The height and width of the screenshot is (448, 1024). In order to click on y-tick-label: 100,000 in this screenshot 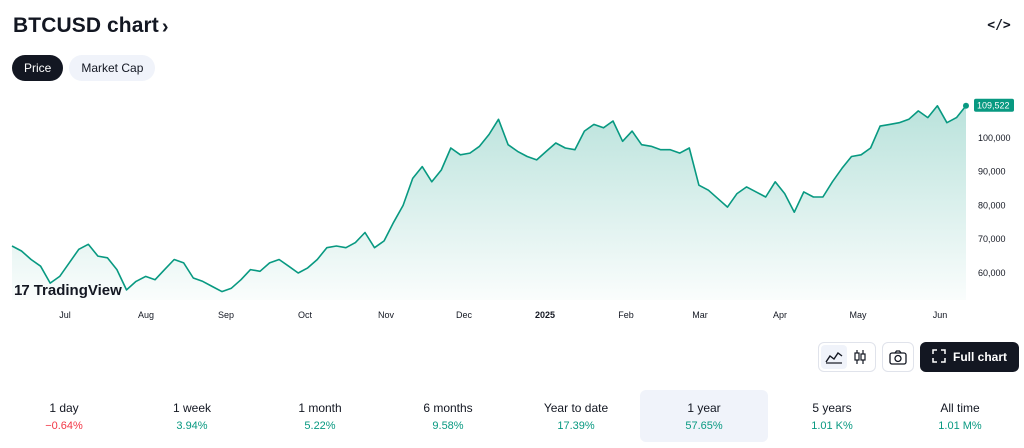, I will do `click(994, 138)`.